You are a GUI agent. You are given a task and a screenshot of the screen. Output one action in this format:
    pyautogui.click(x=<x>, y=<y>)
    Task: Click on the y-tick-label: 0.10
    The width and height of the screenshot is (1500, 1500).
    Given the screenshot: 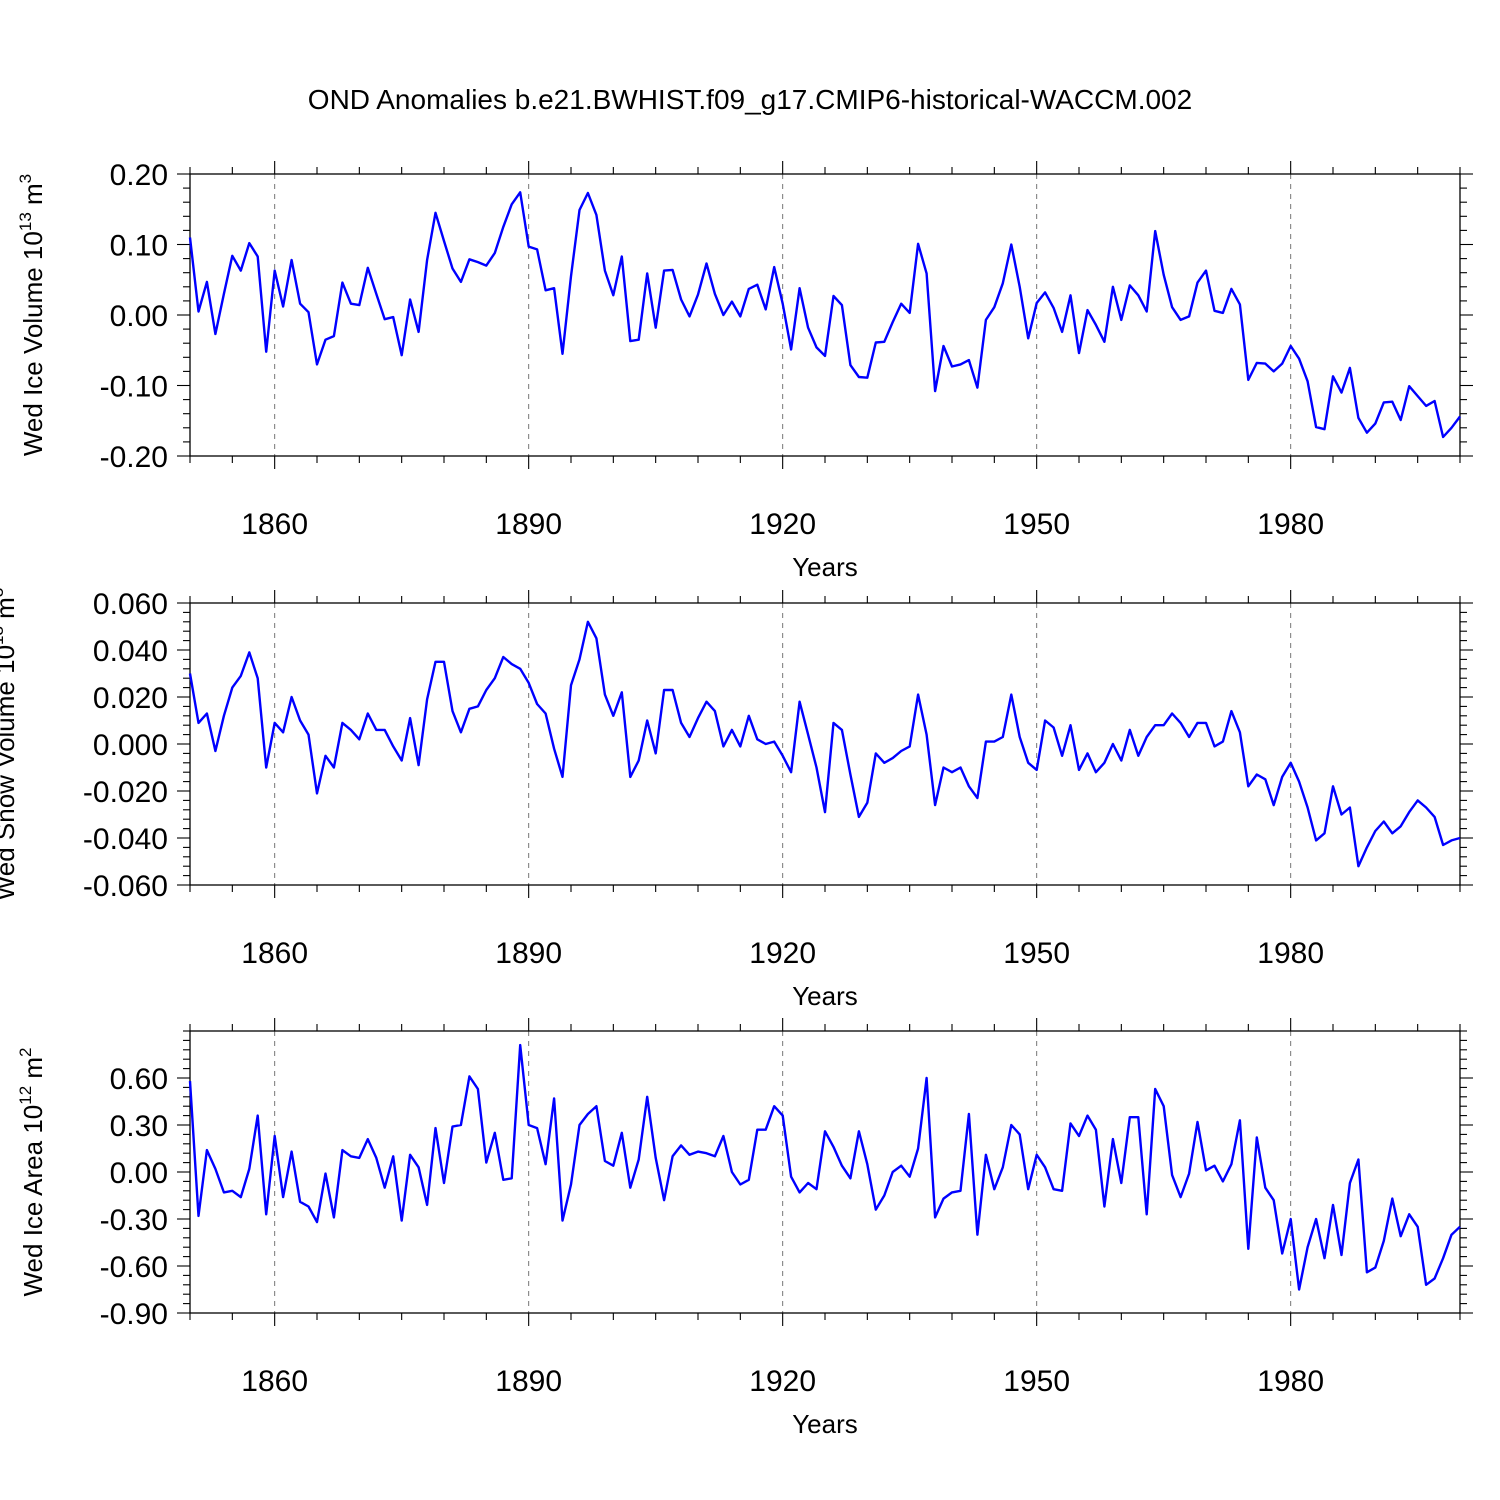 What is the action you would take?
    pyautogui.click(x=139, y=246)
    